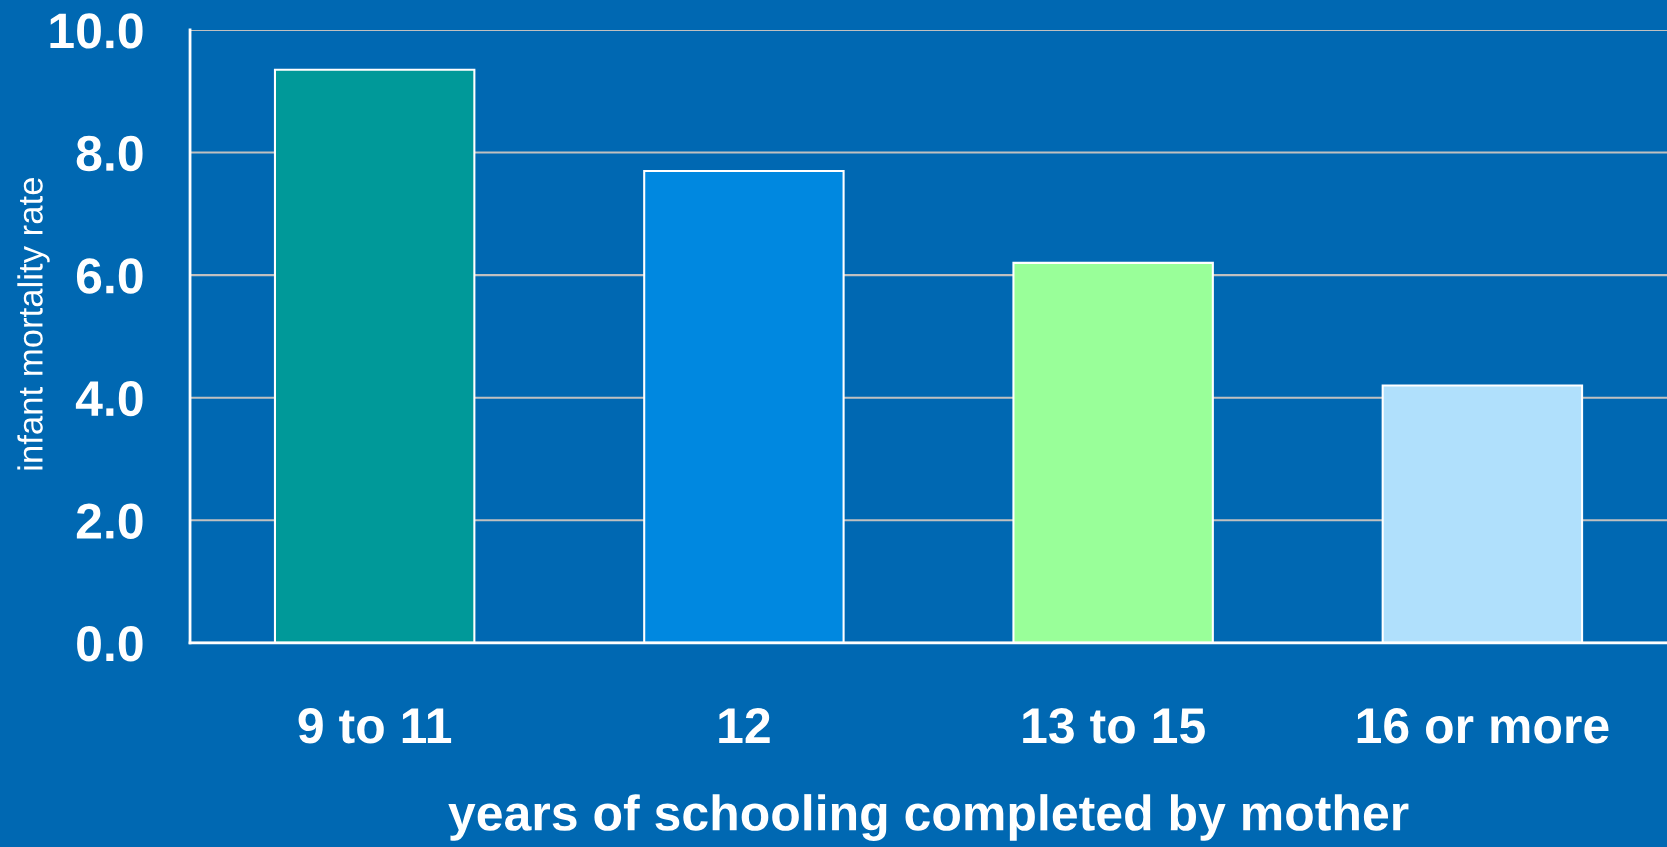 Image resolution: width=1667 pixels, height=847 pixels. What do you see at coordinates (744, 725) in the screenshot?
I see `x-tick-label: 12` at bounding box center [744, 725].